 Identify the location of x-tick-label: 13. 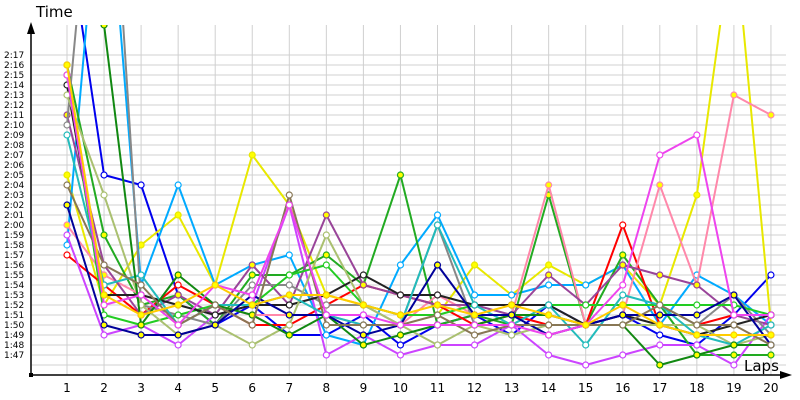
(511, 388).